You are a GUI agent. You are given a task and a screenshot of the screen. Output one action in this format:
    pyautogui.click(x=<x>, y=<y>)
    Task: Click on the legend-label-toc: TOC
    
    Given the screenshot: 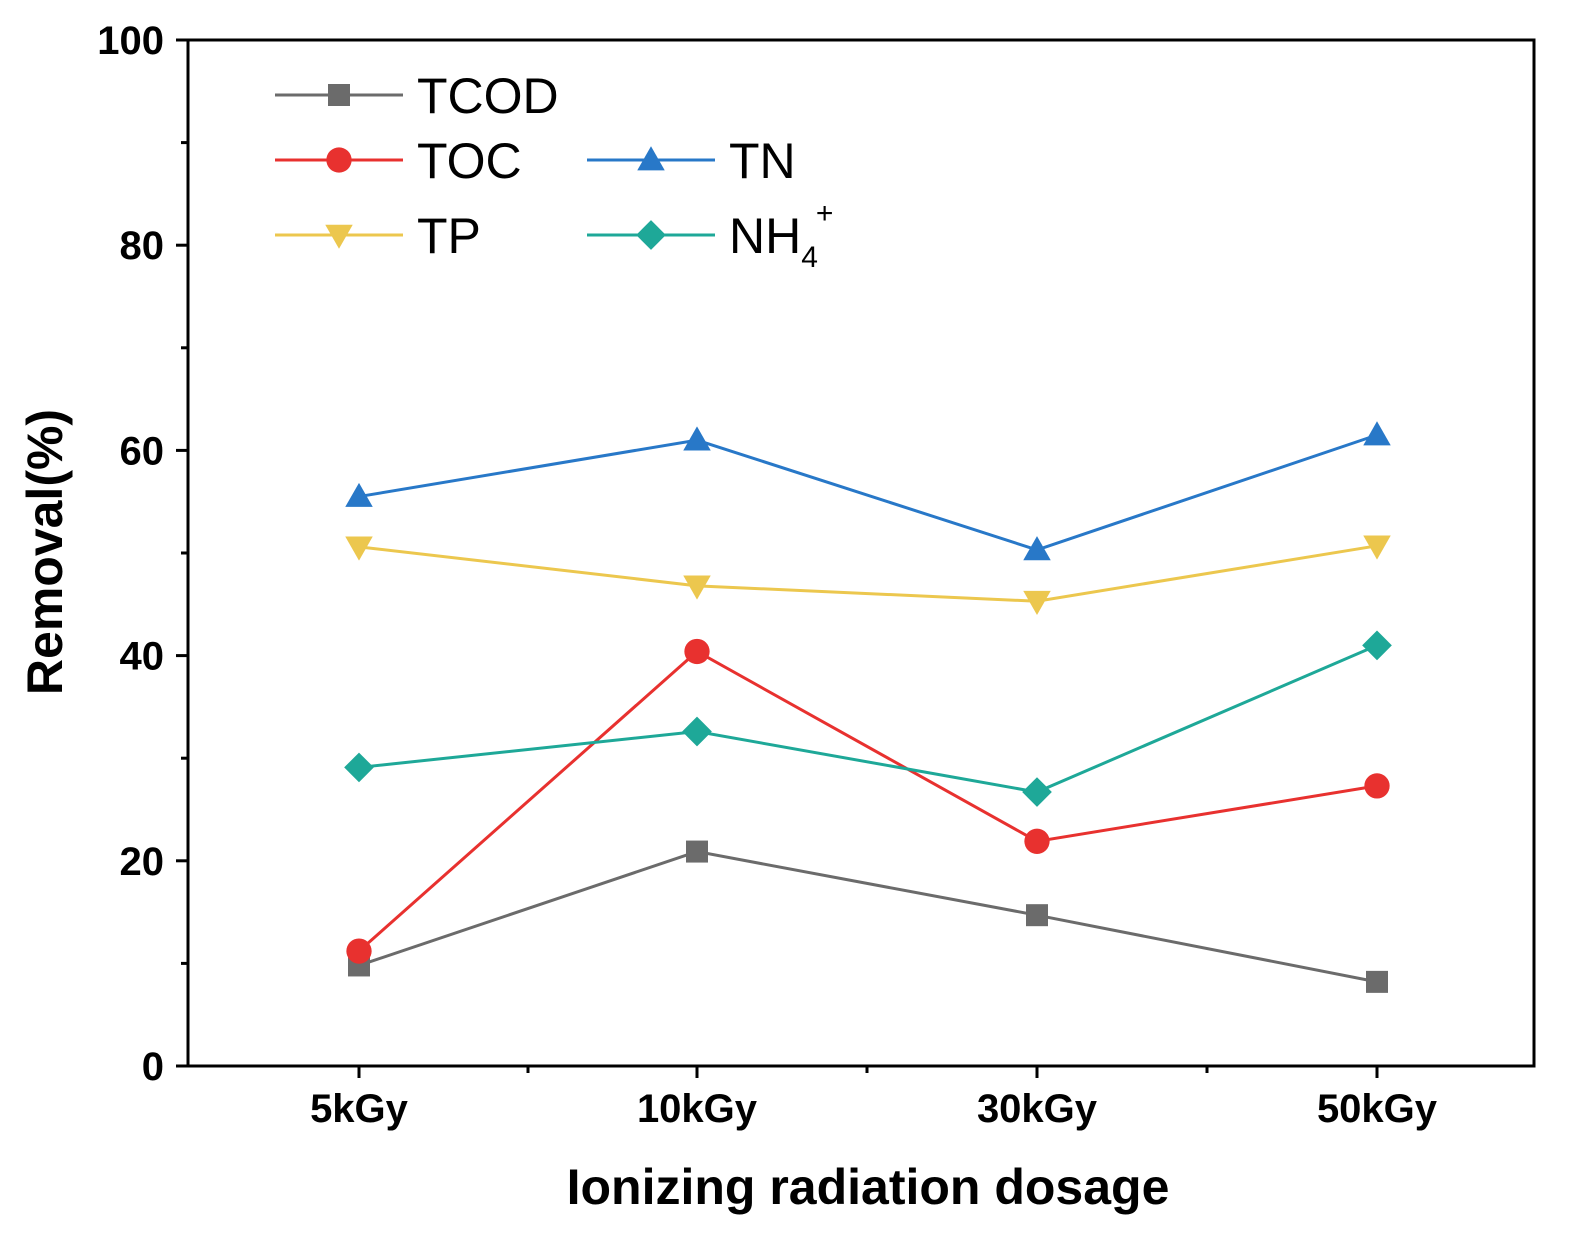 What is the action you would take?
    pyautogui.click(x=469, y=161)
    